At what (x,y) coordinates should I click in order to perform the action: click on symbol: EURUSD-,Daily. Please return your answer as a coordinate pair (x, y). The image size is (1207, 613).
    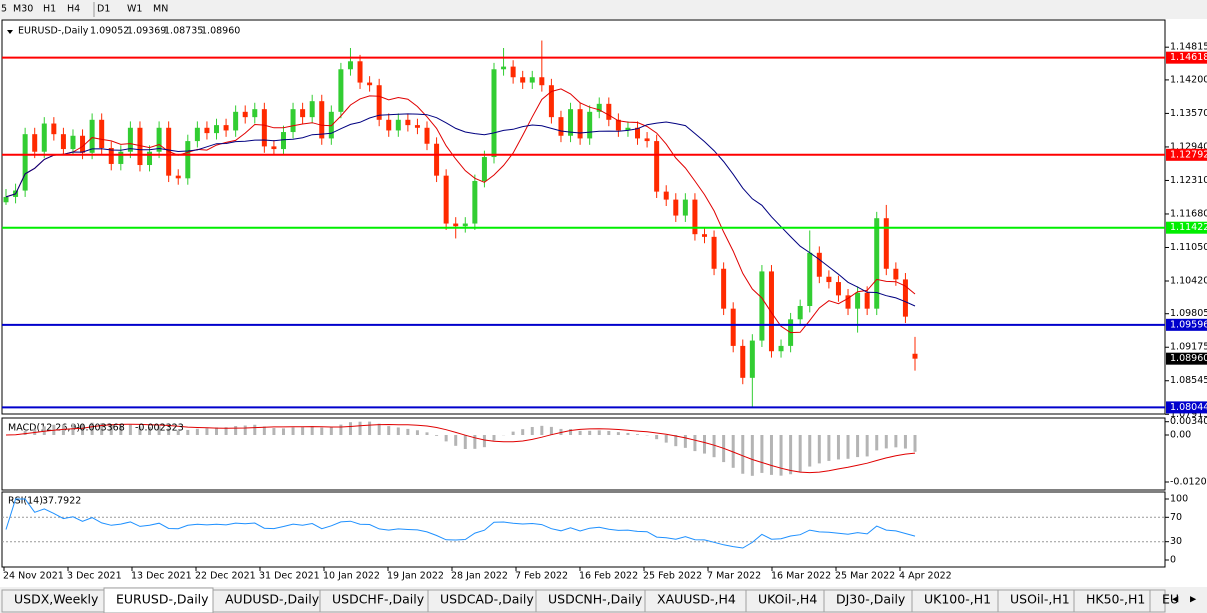
    Looking at the image, I should click on (53, 31).